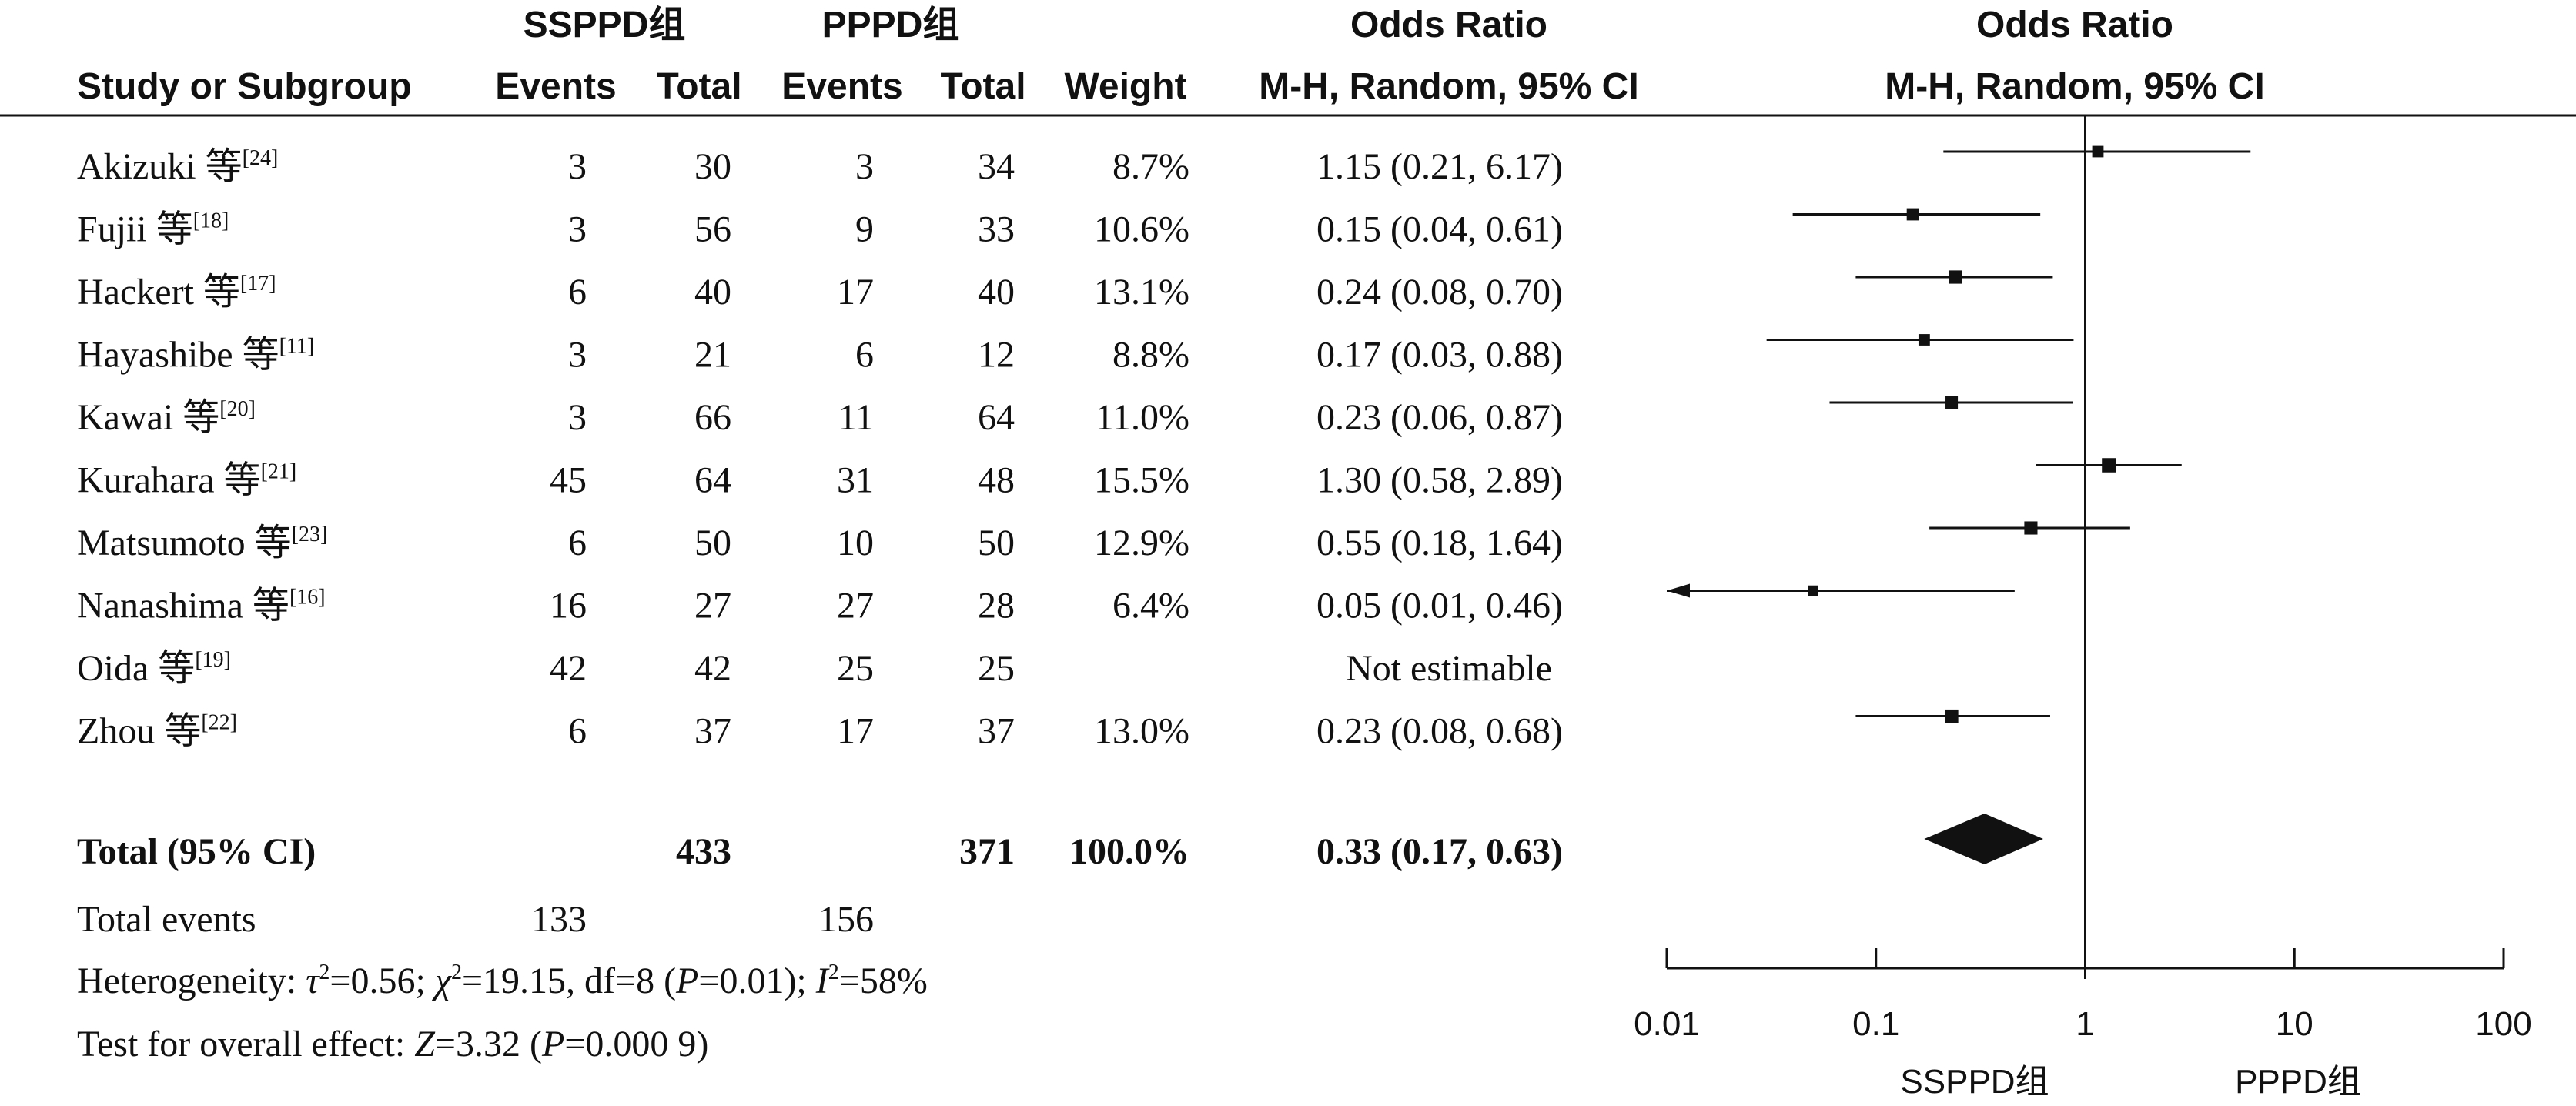 The height and width of the screenshot is (1106, 2576). What do you see at coordinates (1440, 731) in the screenshot?
I see `or-ci-value: 0.23 (0.08, 0.68)` at bounding box center [1440, 731].